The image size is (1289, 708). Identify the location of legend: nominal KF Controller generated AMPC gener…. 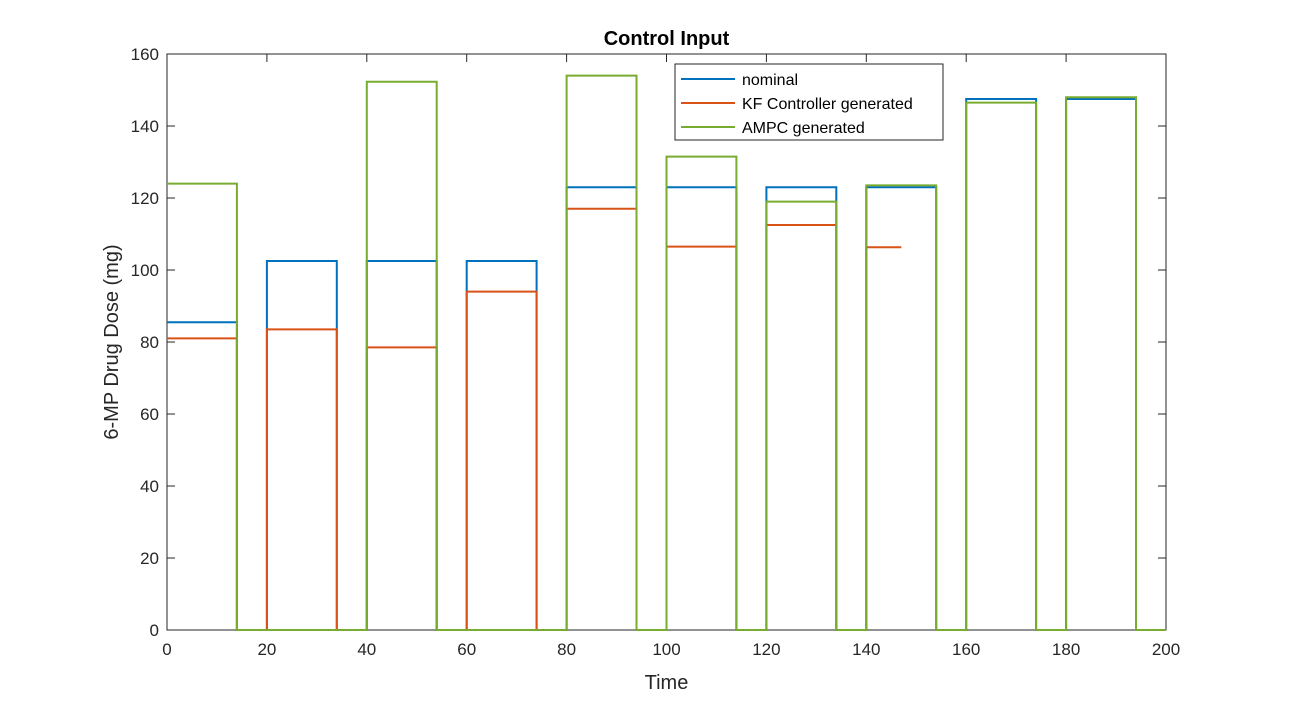
(809, 102).